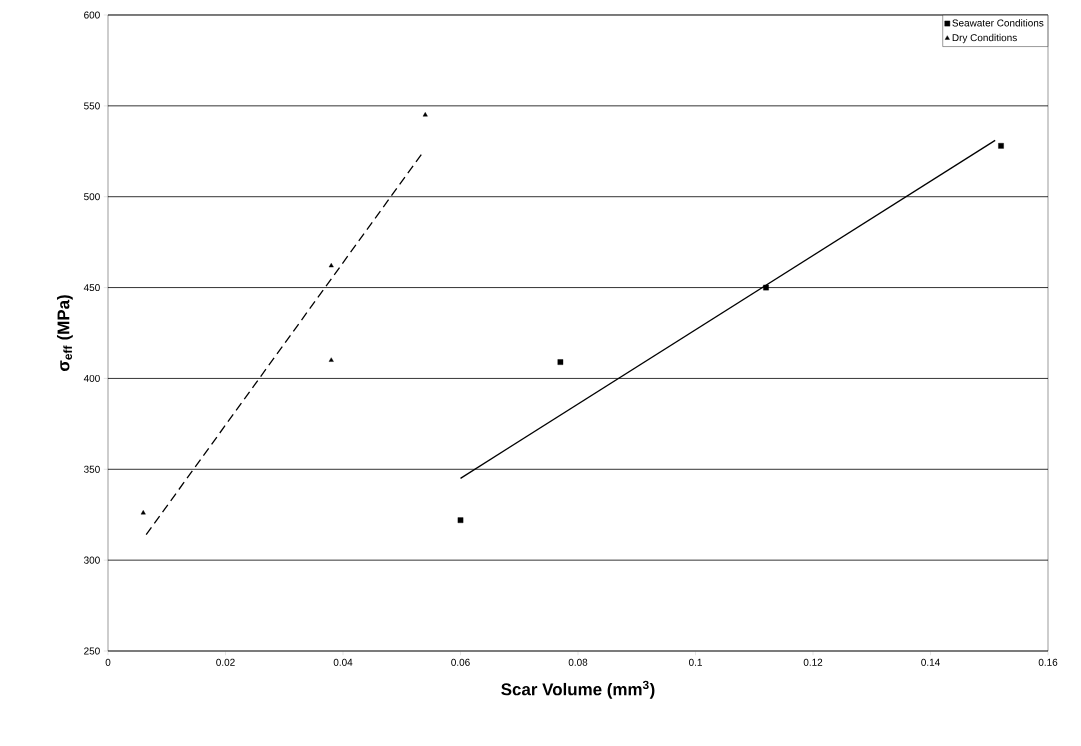  Describe the element at coordinates (343, 662) in the screenshot. I see `x-tick-label: 0.04` at that location.